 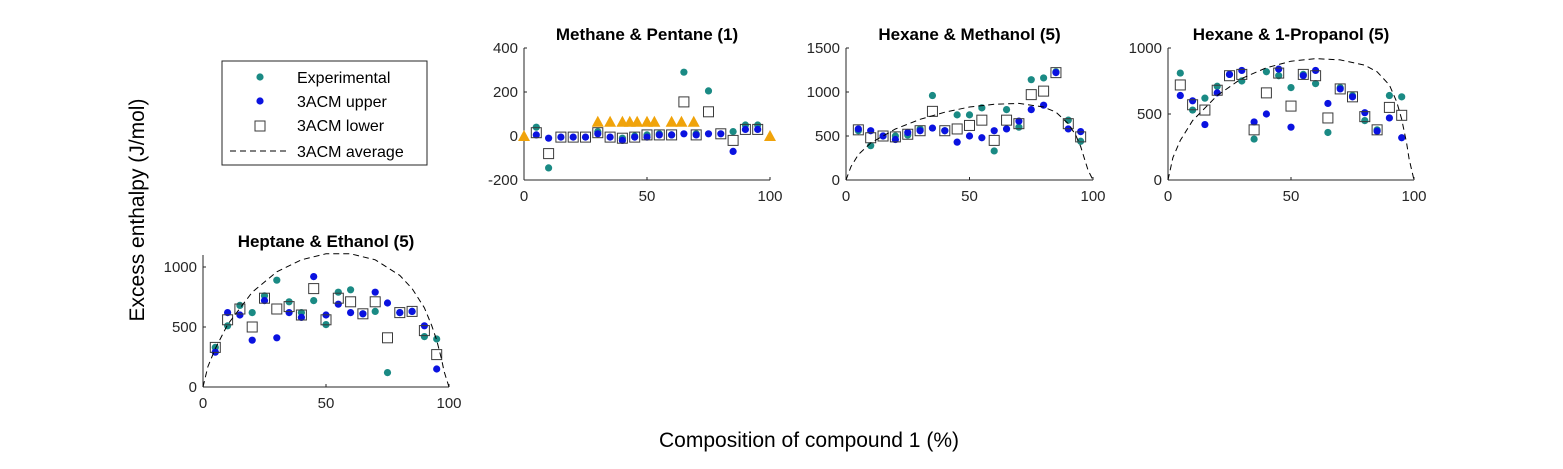 What do you see at coordinates (827, 136) in the screenshot?
I see `hexane-methanol-y-tick-label: 500` at bounding box center [827, 136].